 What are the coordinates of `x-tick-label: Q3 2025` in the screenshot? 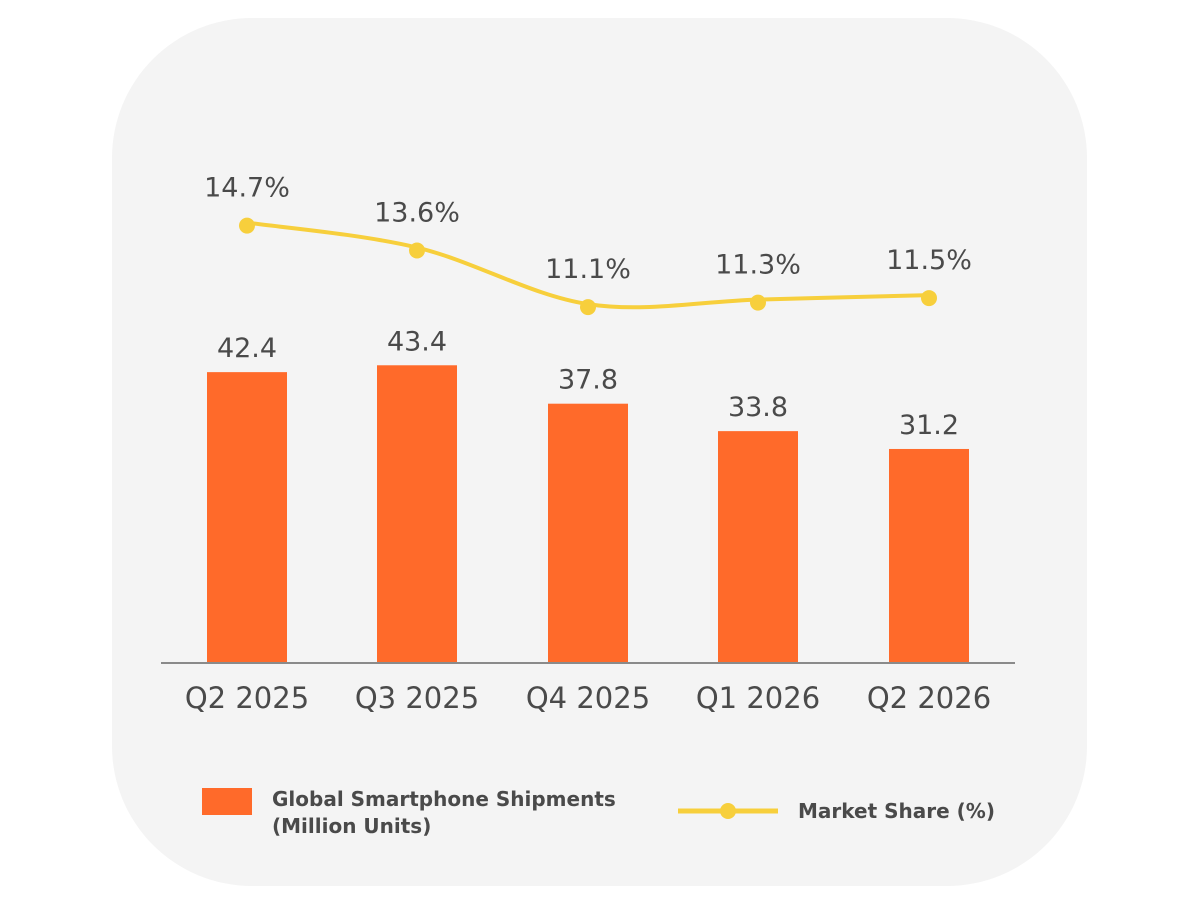 It's located at (417, 698).